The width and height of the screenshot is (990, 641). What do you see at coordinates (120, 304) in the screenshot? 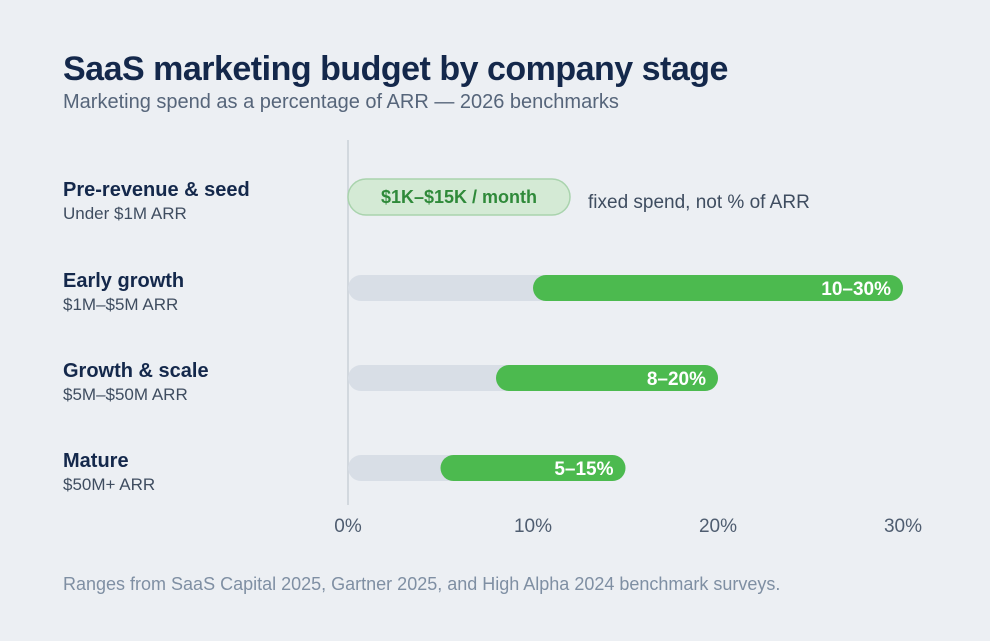
I see `category-sublabel: $1M–$5M ARR` at bounding box center [120, 304].